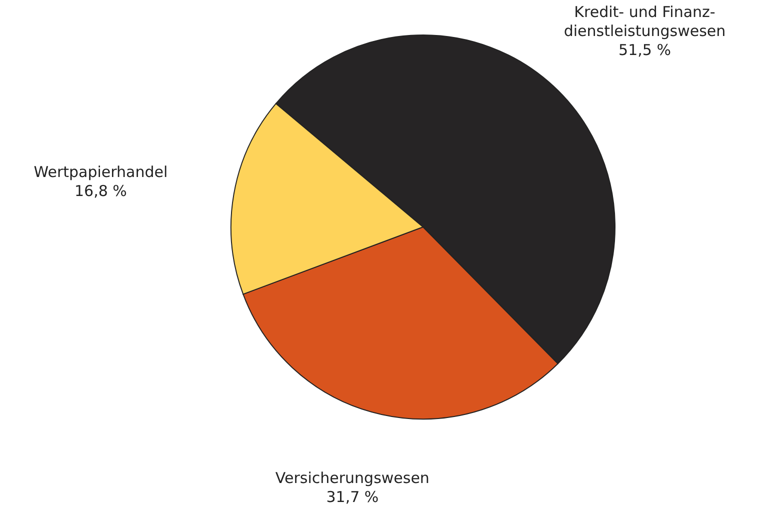 The width and height of the screenshot is (768, 516). Describe the element at coordinates (644, 49) in the screenshot. I see `data-label: 51,5 %` at that location.